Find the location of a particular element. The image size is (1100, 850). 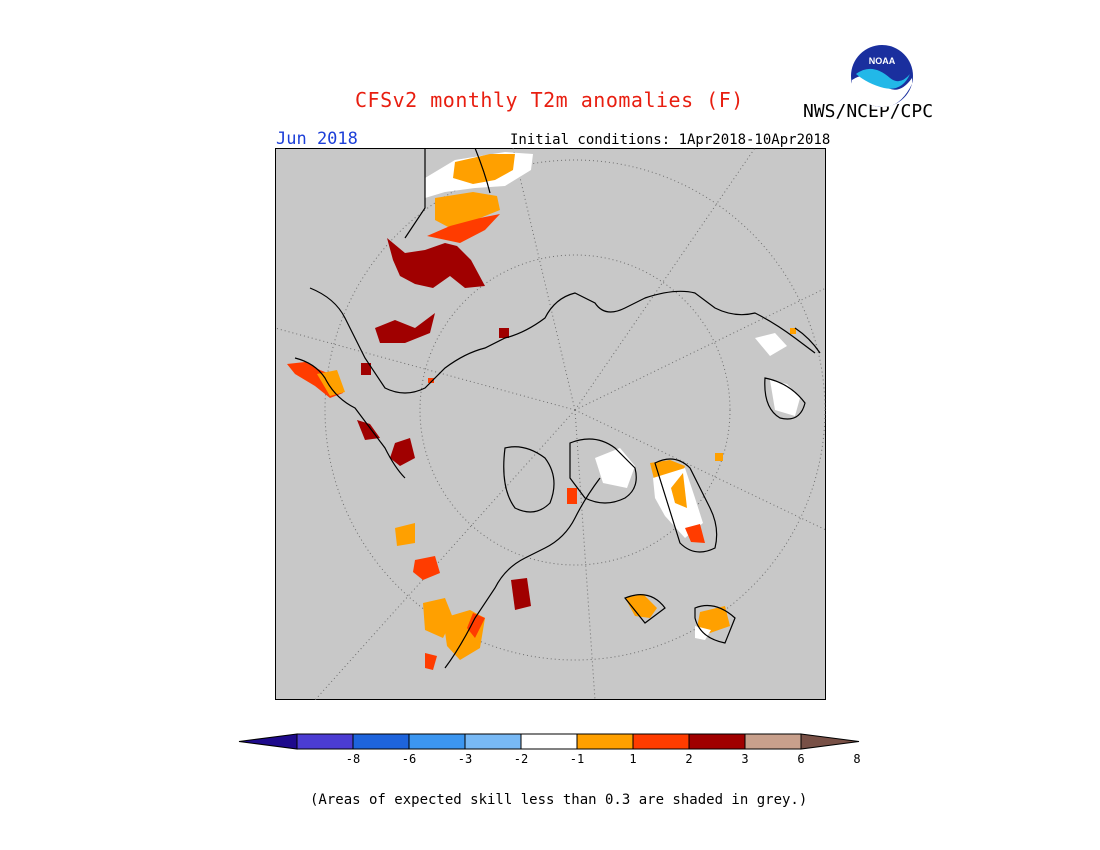

legend-tick-label: -1 is located at coordinates (577, 759).